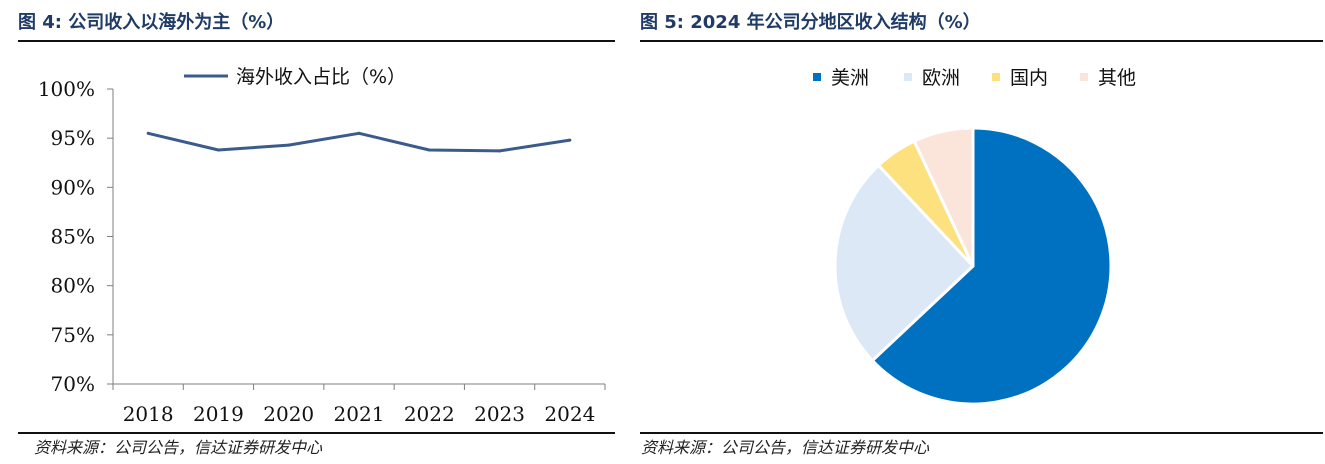 This screenshot has height=464, width=1325. I want to click on x-tick-label: 2018, so click(148, 414).